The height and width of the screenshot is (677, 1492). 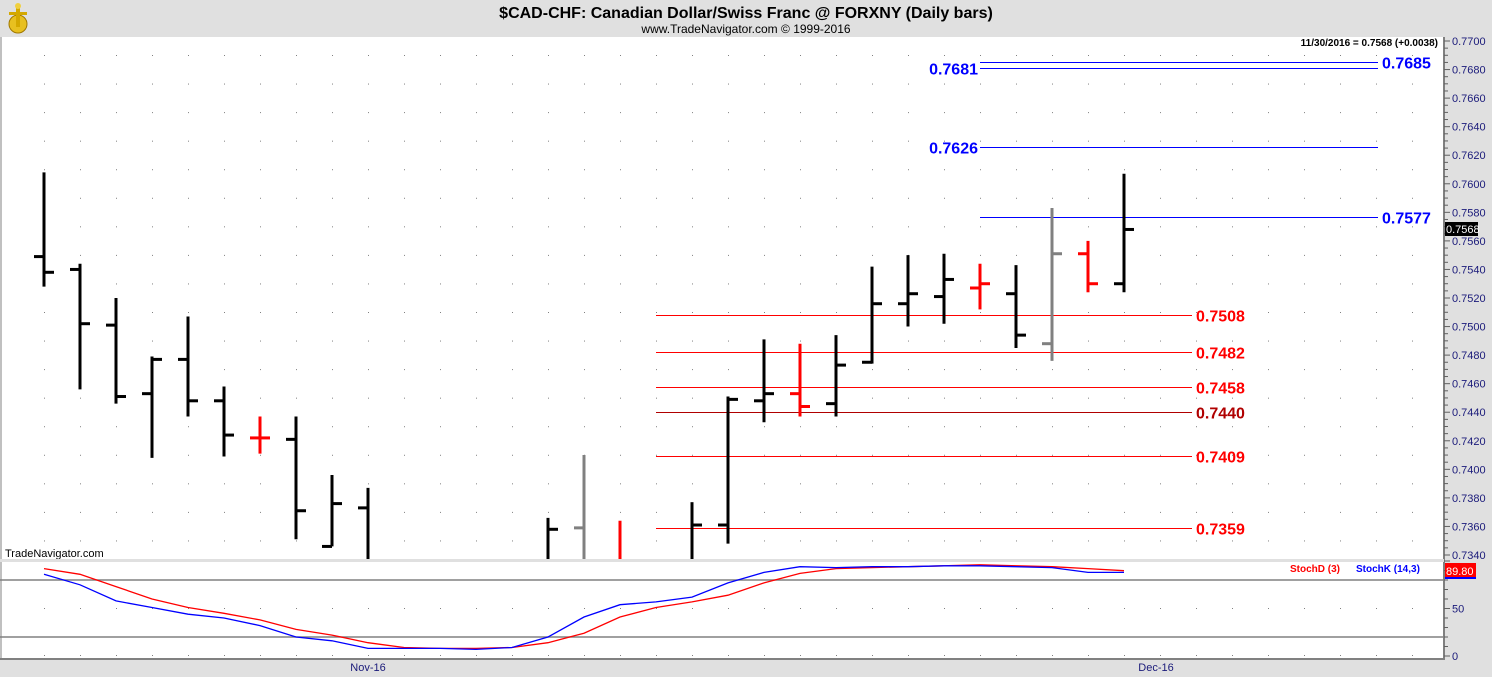 I want to click on y-tick-label: 0.7680, so click(x=1469, y=71).